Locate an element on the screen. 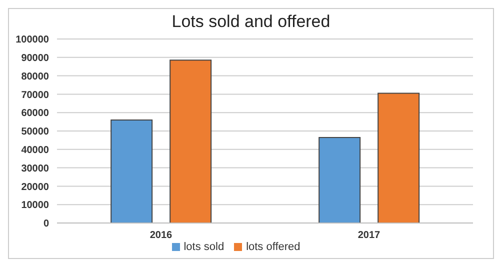  legend-label: lots sold is located at coordinates (204, 247).